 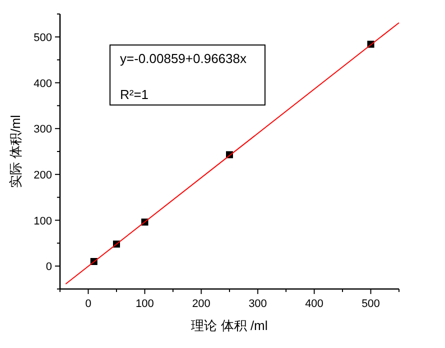 I want to click on annotation: y=-0.00859+0.96638x, so click(x=183, y=58).